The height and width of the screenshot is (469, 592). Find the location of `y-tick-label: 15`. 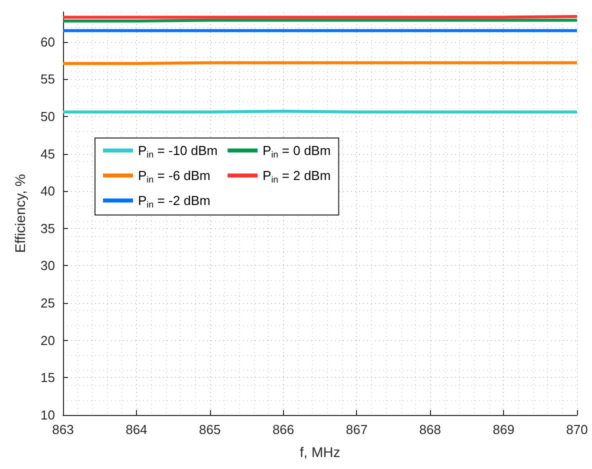

y-tick-label: 15 is located at coordinates (47, 378).